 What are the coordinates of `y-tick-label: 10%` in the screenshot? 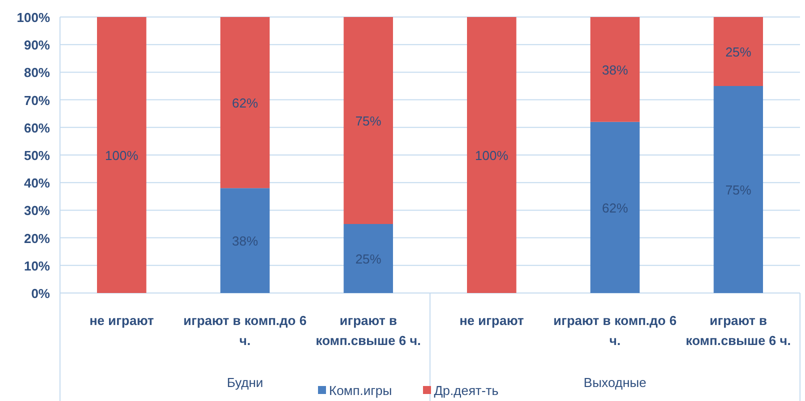 It's located at (37, 266).